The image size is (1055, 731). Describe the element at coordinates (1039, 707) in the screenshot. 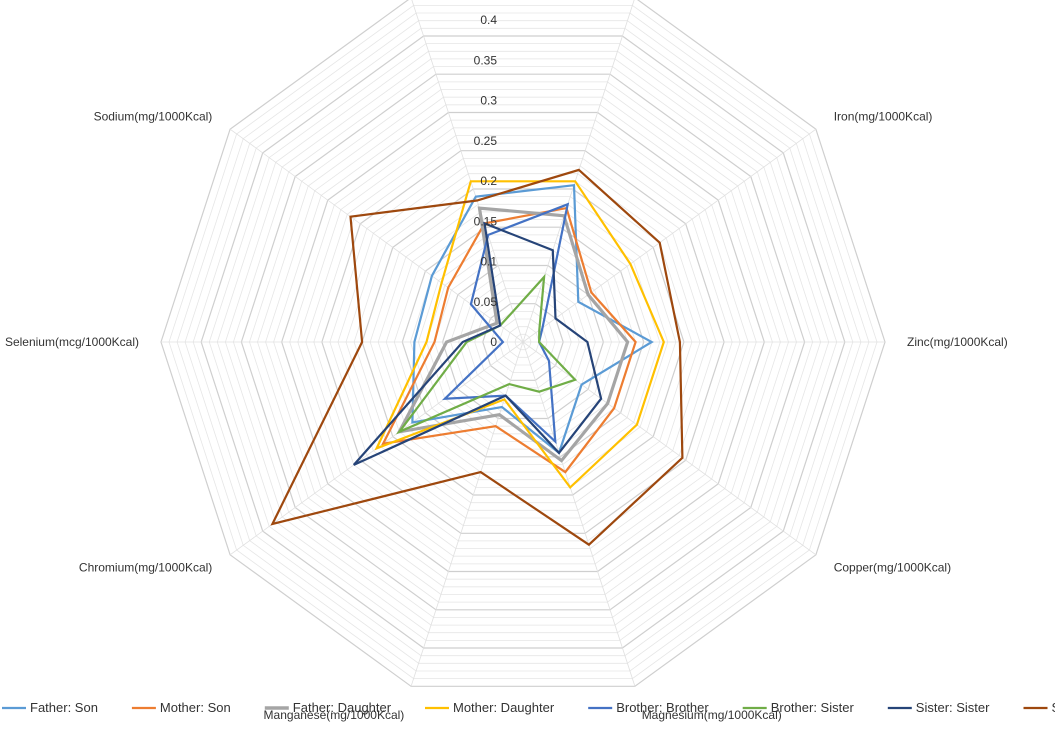

I see `legend-item-spouses: Spouses` at that location.